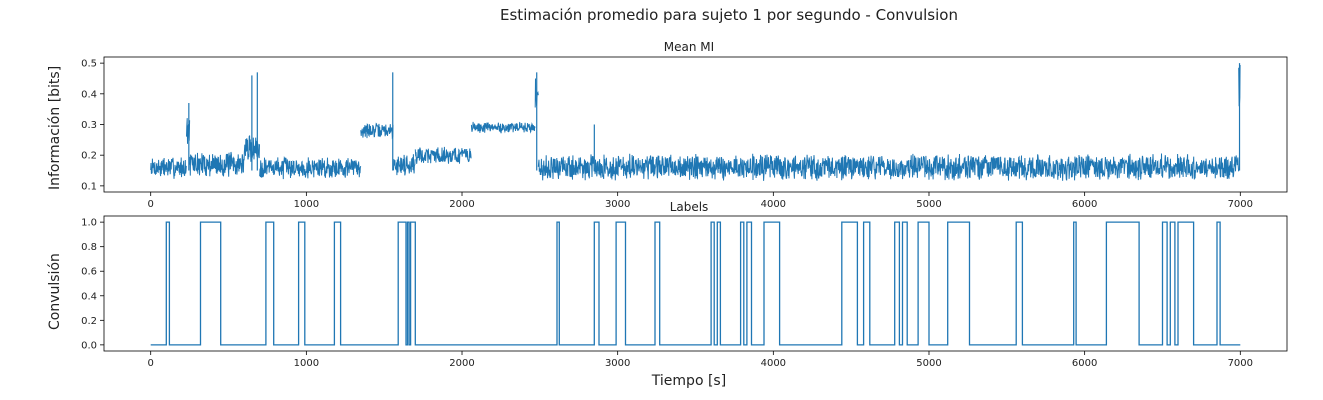 Image resolution: width=1323 pixels, height=400 pixels. What do you see at coordinates (89, 247) in the screenshot?
I see `y-tick-label: 0.8` at bounding box center [89, 247].